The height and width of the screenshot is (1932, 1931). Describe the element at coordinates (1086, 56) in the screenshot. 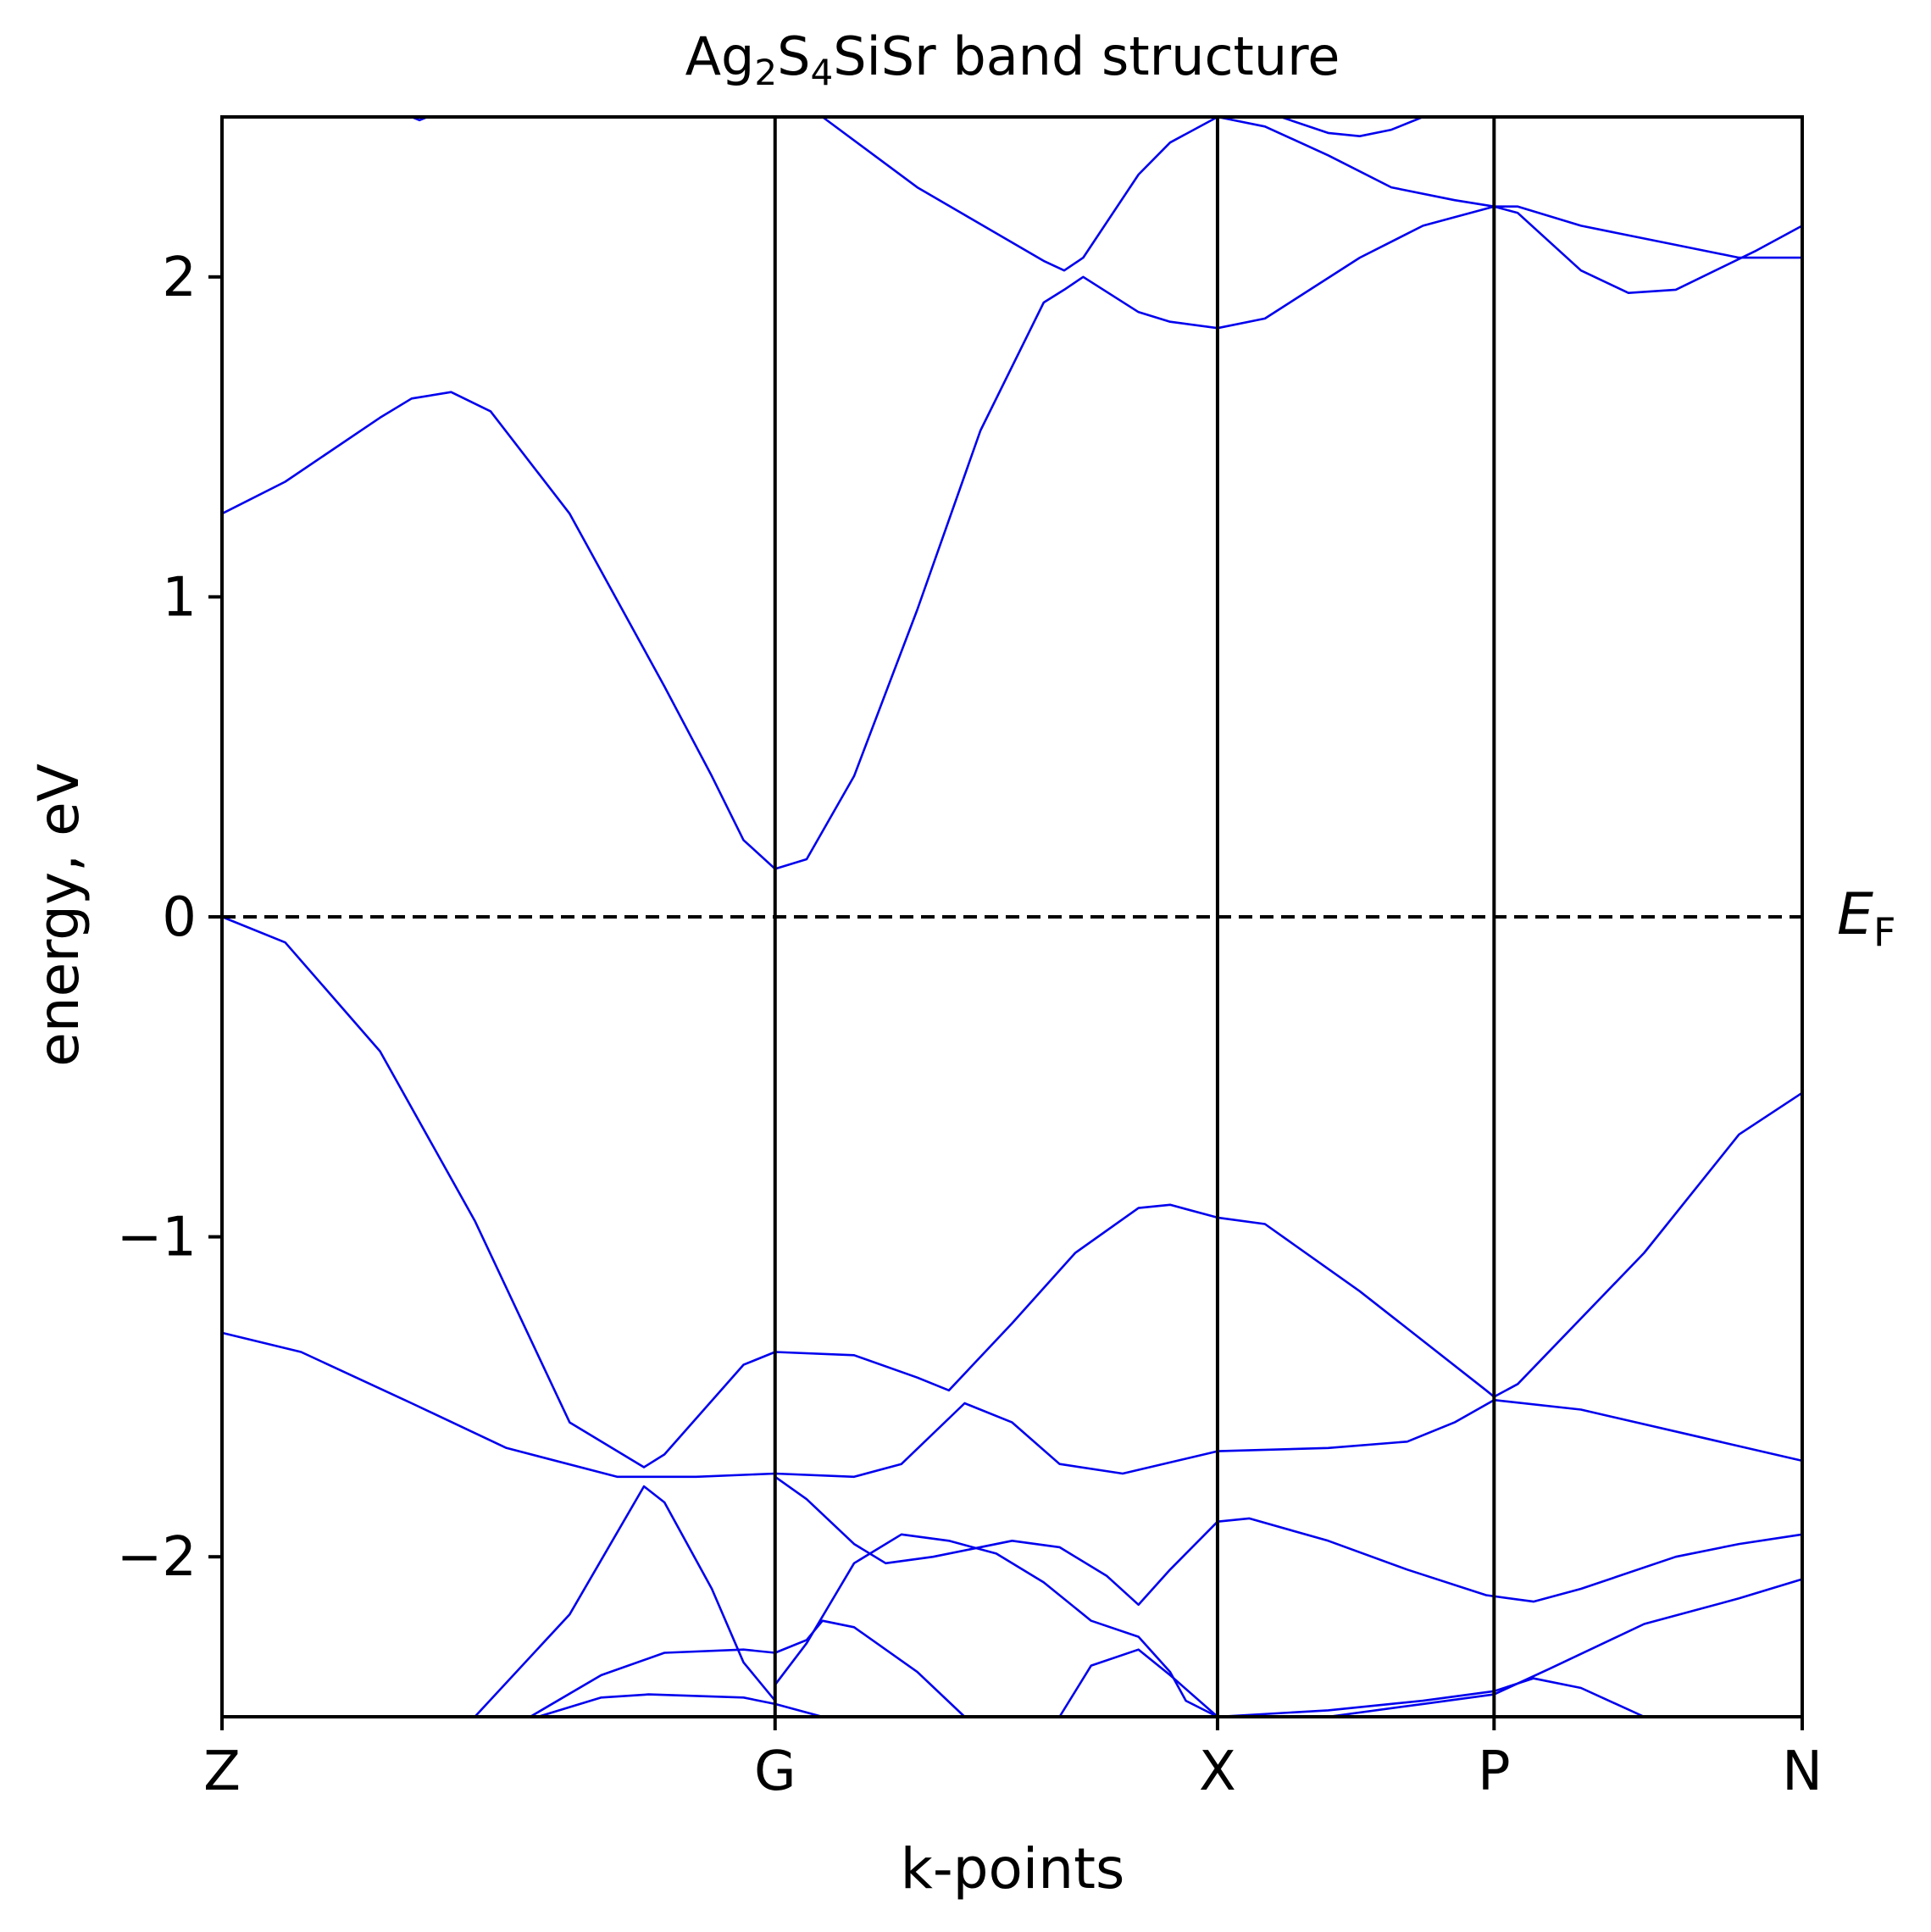

I see `title-suffix: SiSr band structure` at that location.